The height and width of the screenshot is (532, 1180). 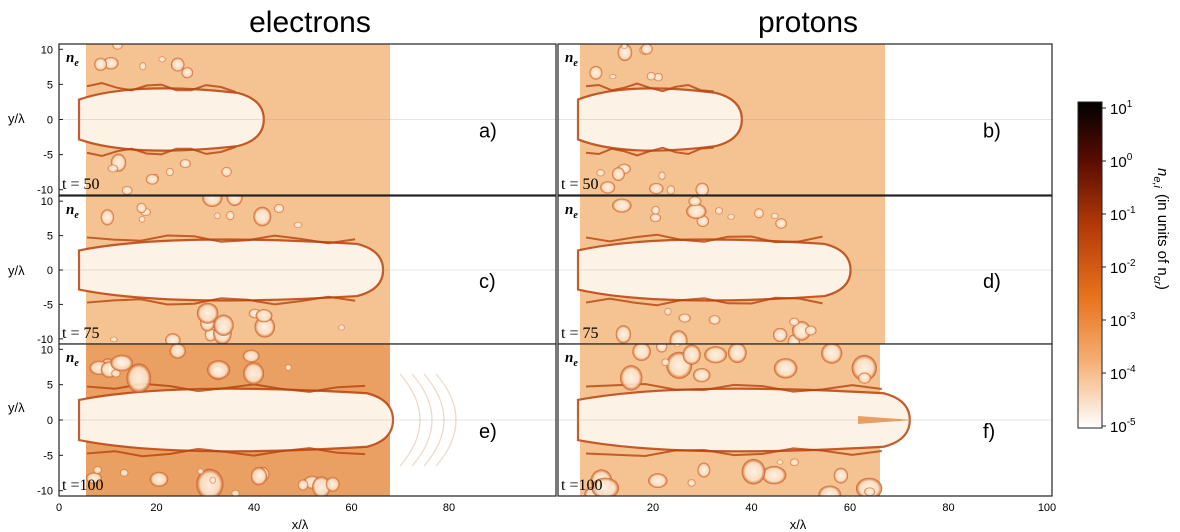 What do you see at coordinates (1119, 267) in the screenshot?
I see `colorbar-ticks: 10¹ 10⁰ 10⁻¹ 10⁻² 10⁻³ 10⁻⁴ 10⁻⁵` at bounding box center [1119, 267].